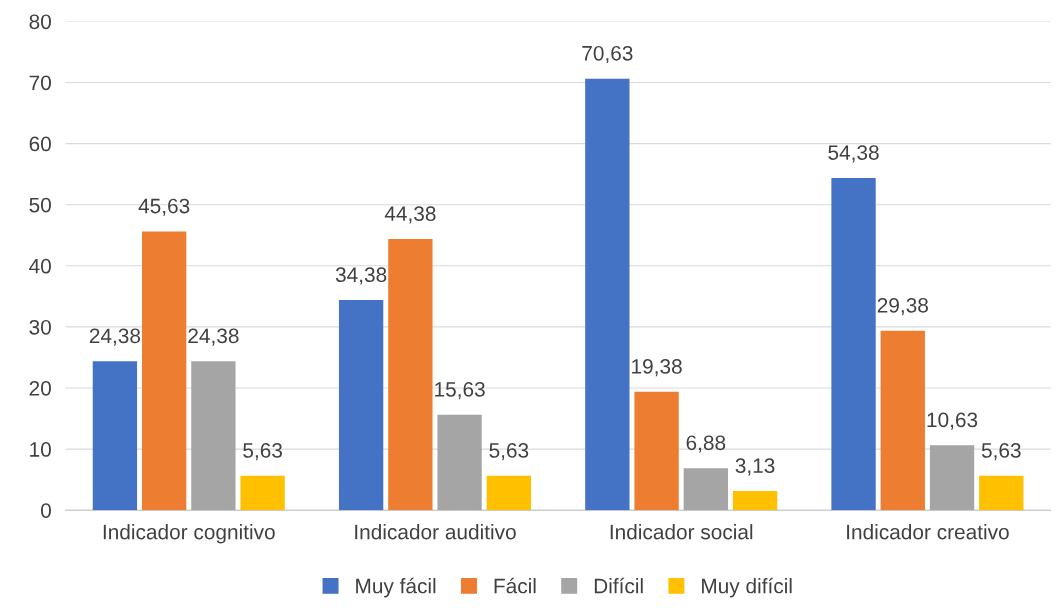 This screenshot has width=1059, height=611. What do you see at coordinates (361, 276) in the screenshot?
I see `data-label: 34,38` at bounding box center [361, 276].